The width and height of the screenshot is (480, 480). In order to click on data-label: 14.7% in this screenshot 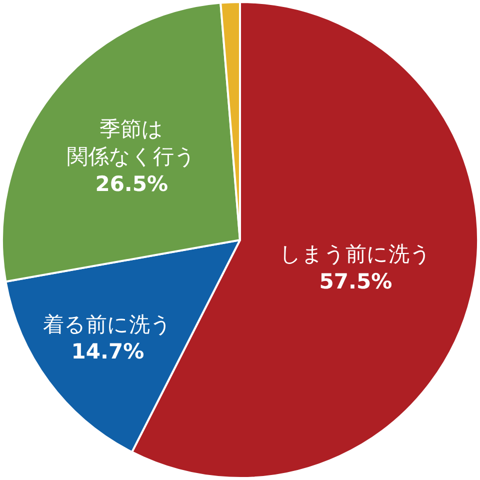, I will do `click(107, 352)`.